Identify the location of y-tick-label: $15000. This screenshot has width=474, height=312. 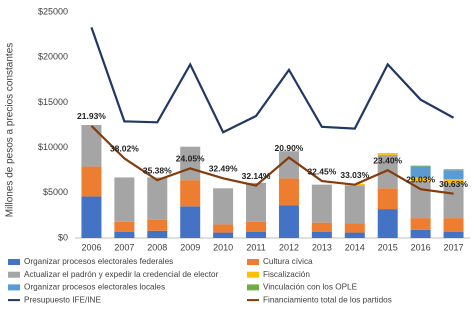
(53, 102).